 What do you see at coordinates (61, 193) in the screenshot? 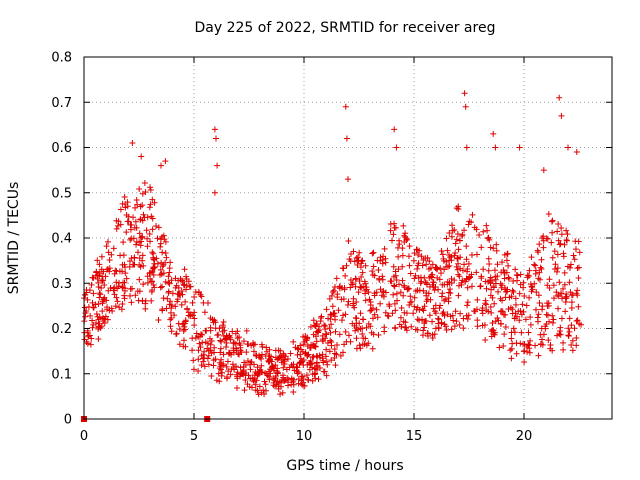
I see `y-tick-label: 0.5` at bounding box center [61, 193].